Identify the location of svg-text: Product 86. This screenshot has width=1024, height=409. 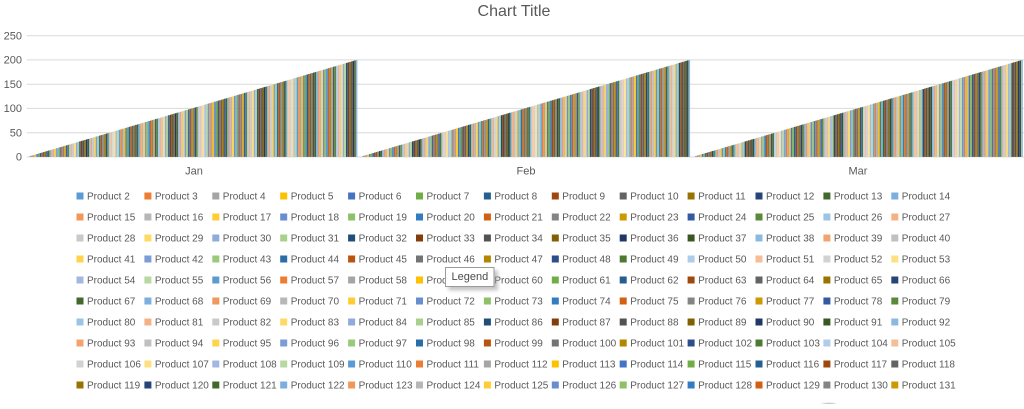
(518, 323).